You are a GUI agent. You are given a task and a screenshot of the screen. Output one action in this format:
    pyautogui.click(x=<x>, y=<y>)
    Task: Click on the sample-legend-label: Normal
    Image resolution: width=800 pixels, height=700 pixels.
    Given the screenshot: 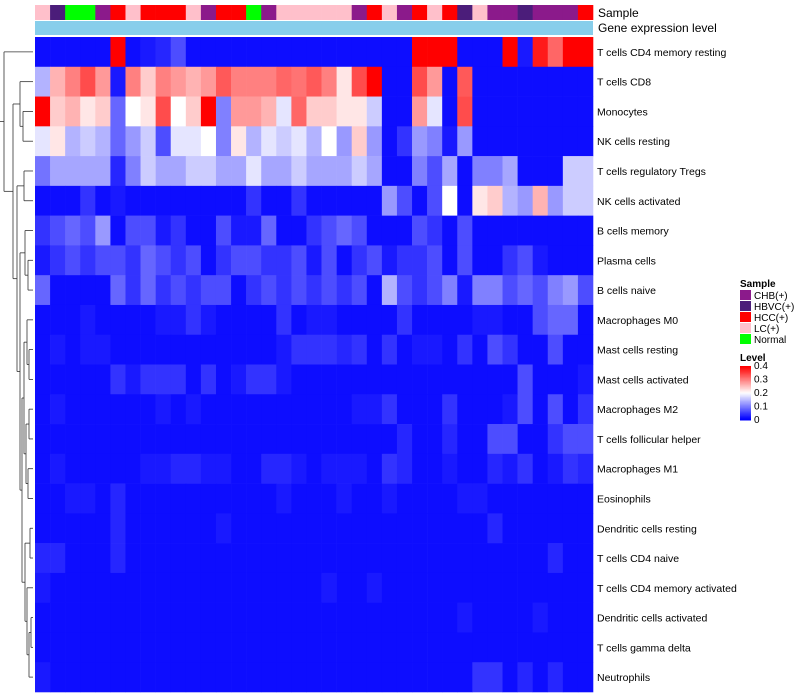 What is the action you would take?
    pyautogui.click(x=770, y=340)
    